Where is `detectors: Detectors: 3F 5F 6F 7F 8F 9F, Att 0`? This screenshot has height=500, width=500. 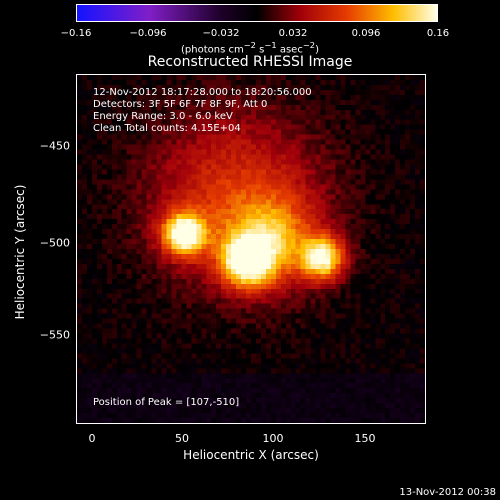 detectors: Detectors: 3F 5F 6F 7F 8F 9F, Att 0 is located at coordinates (180, 104).